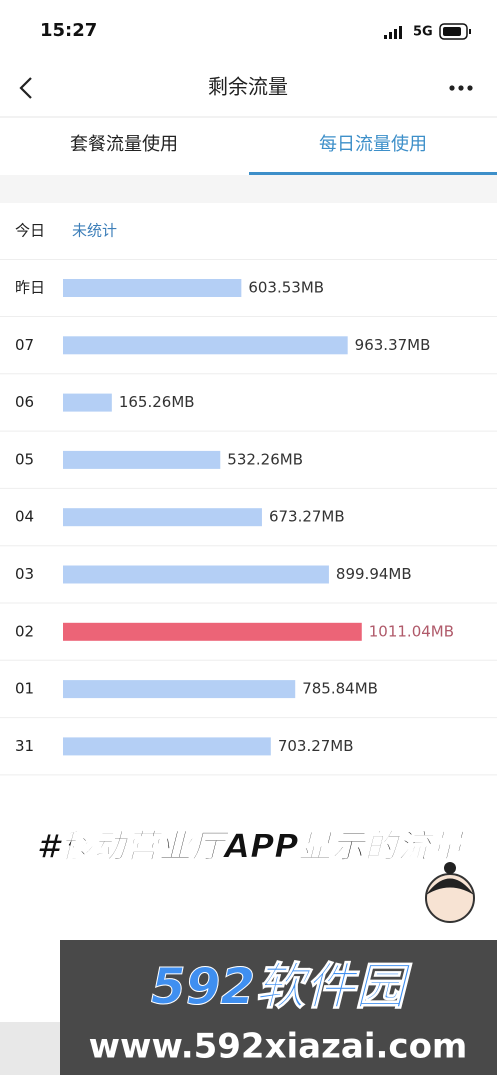 This screenshot has width=497, height=1079. I want to click on value-label: 963.37MB, so click(393, 345).